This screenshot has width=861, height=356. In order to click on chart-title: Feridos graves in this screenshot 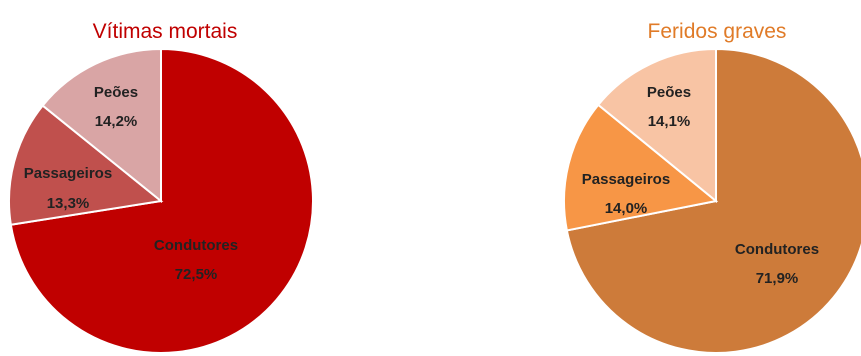, I will do `click(717, 31)`.